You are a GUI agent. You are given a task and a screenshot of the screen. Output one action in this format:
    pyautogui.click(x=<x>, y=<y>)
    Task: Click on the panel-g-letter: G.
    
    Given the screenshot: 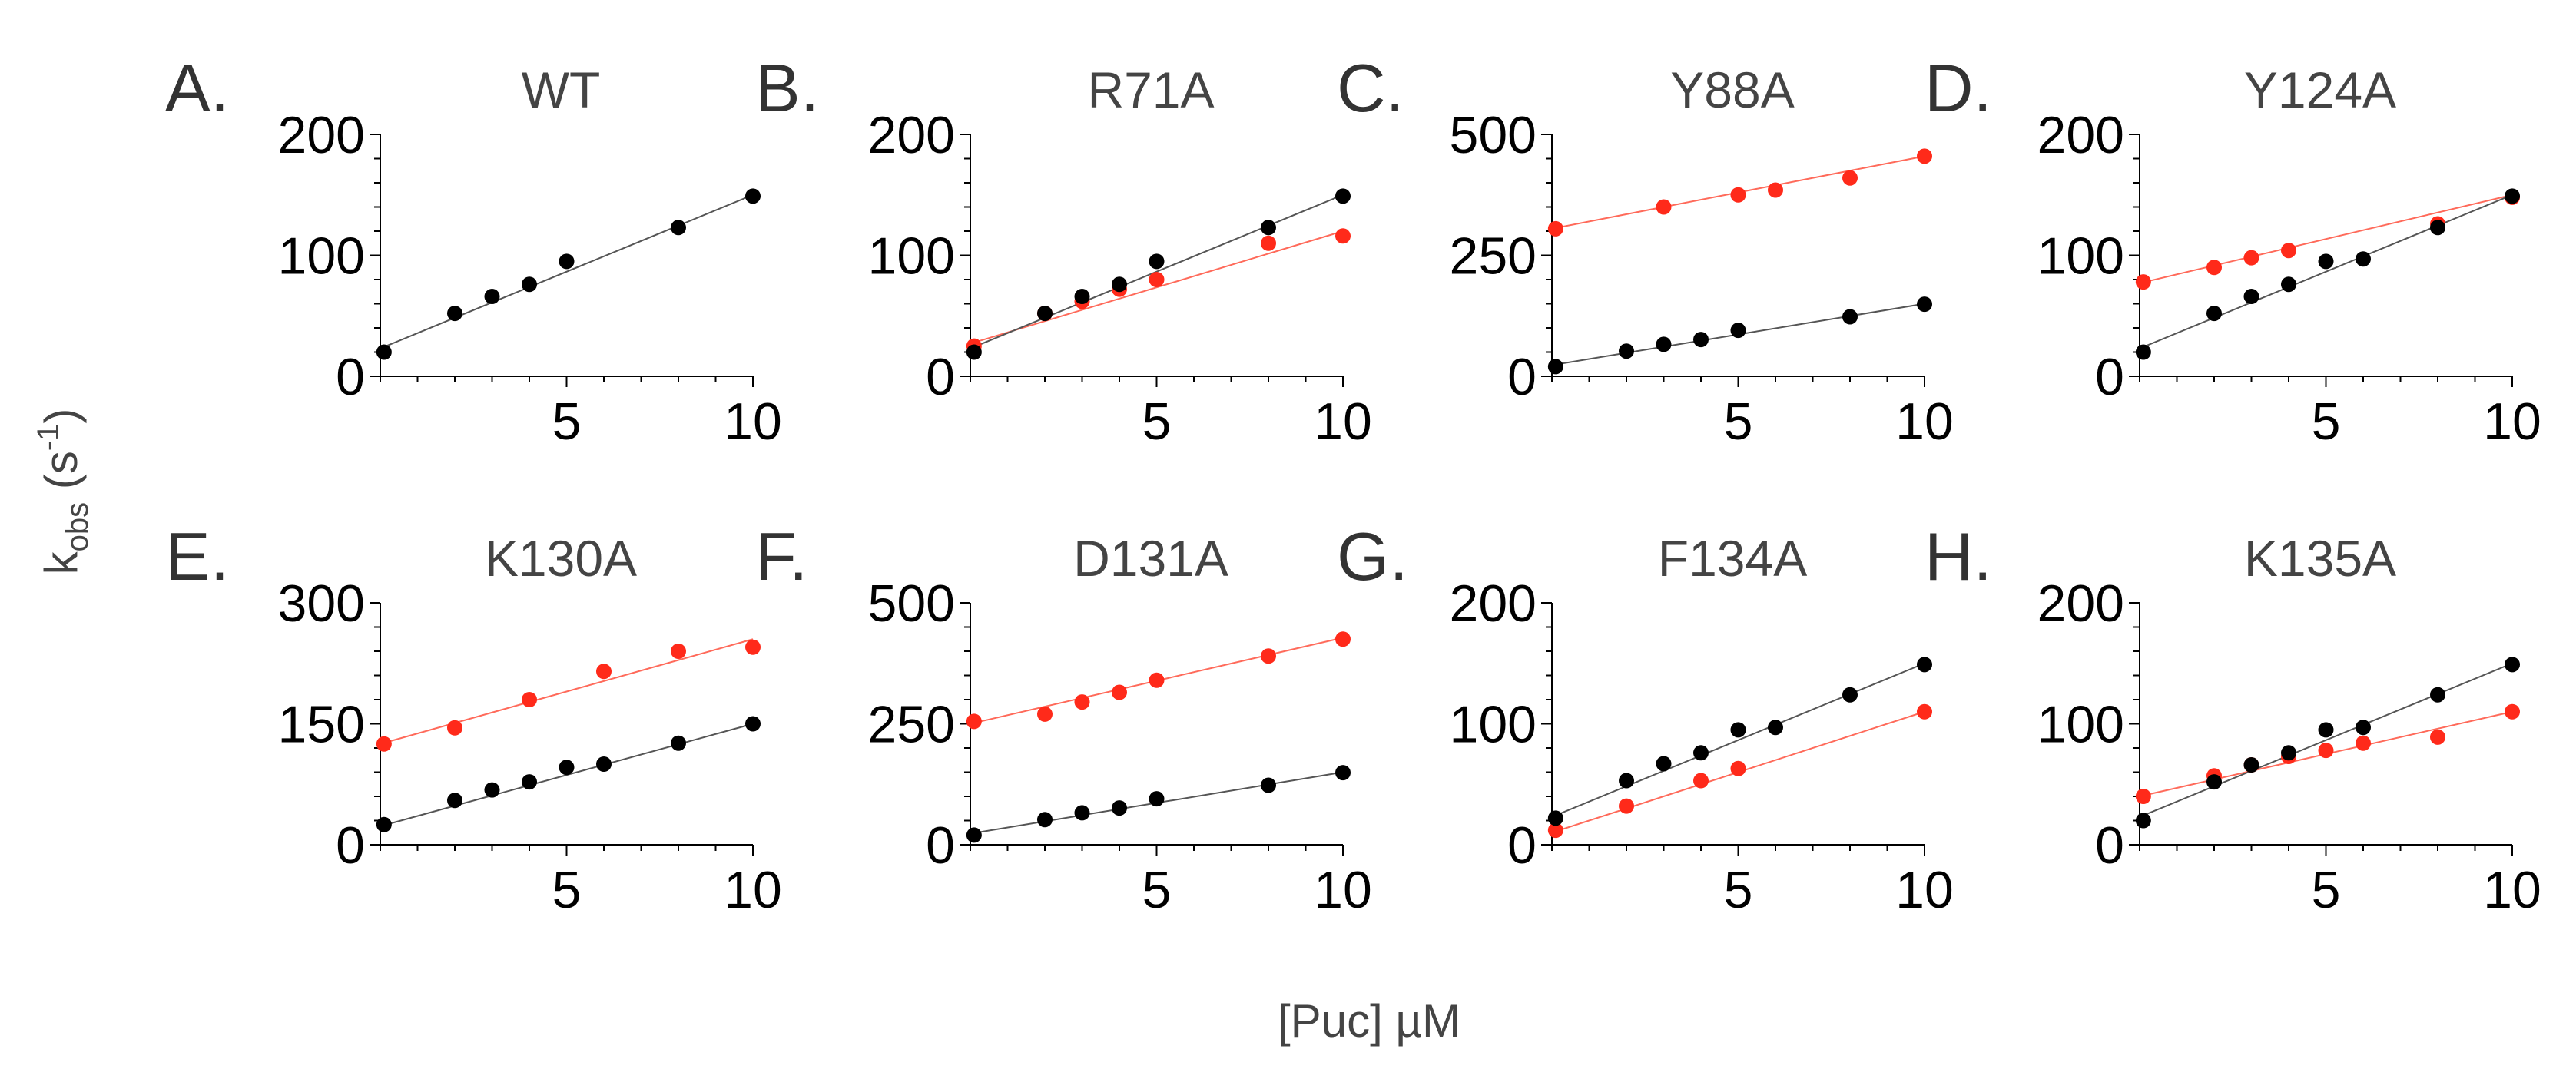 What is the action you would take?
    pyautogui.click(x=1372, y=556)
    